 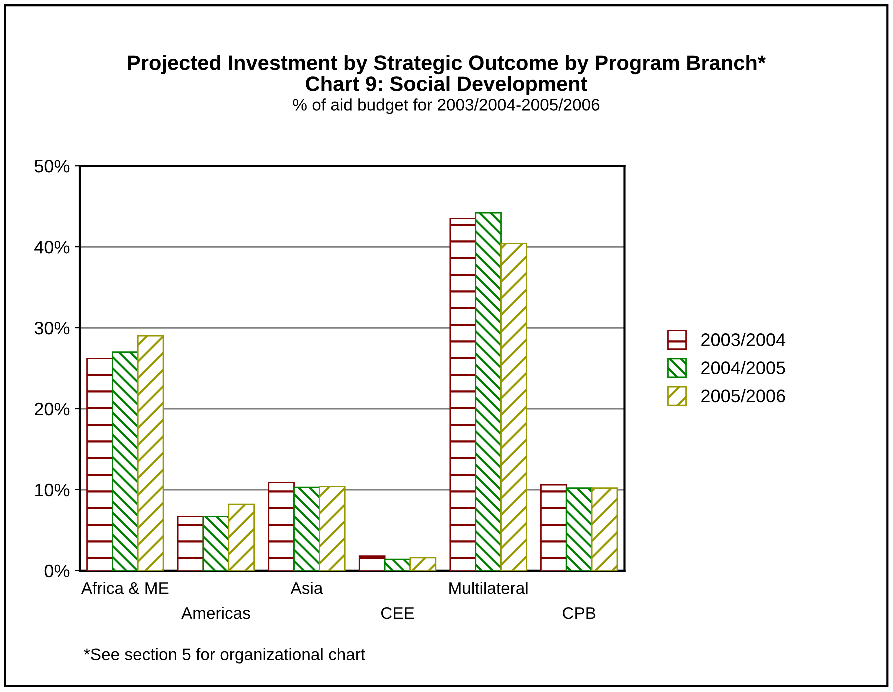 I want to click on y-tick-label: 20%, so click(x=52, y=409).